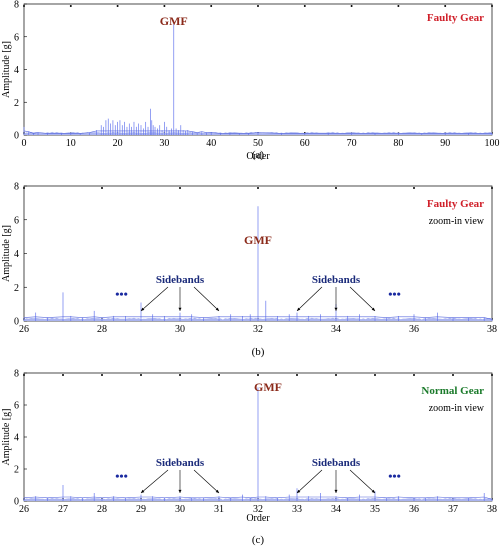 Image resolution: width=500 pixels, height=550 pixels. What do you see at coordinates (24, 143) in the screenshot?
I see `x-tick-label: 0` at bounding box center [24, 143].